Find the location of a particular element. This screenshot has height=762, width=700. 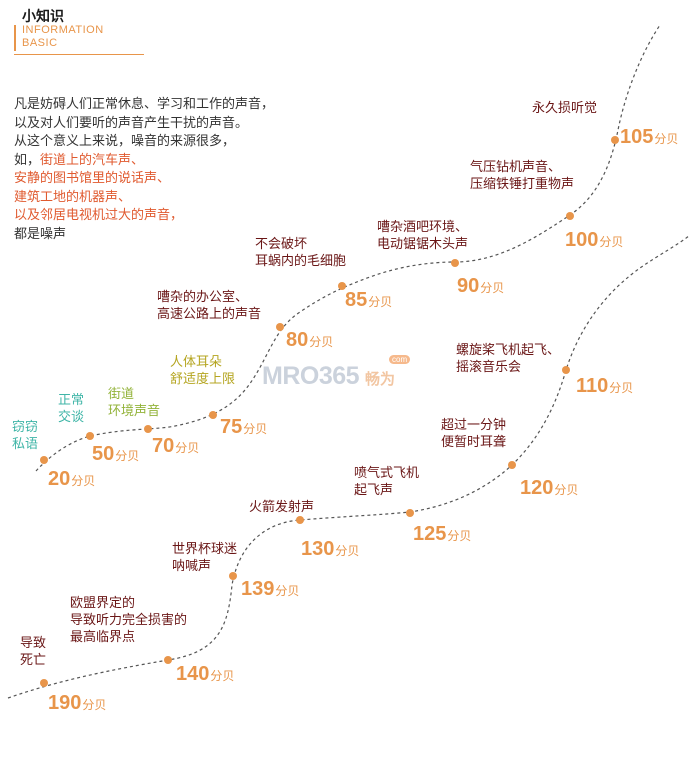

label-90: 嘈杂酒吧环境、 电动锯锯木头声 is located at coordinates (422, 236).